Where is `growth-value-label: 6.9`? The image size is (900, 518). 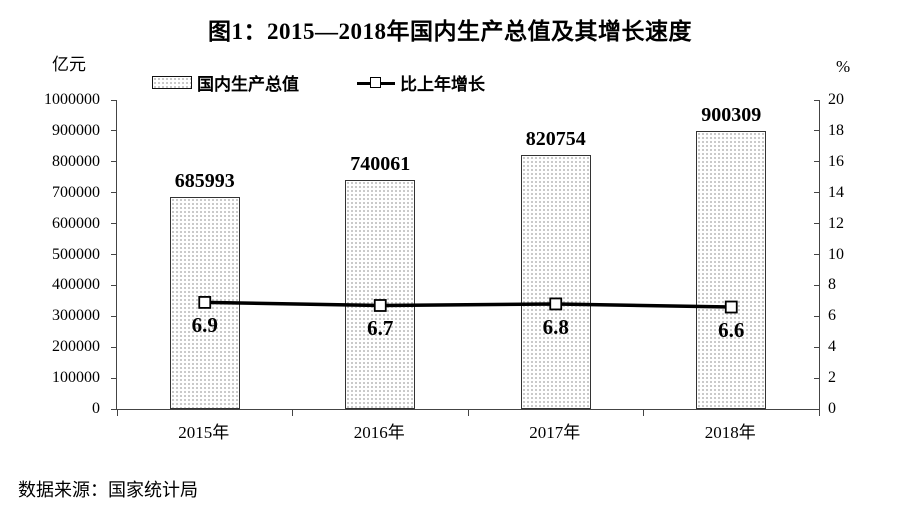
growth-value-label: 6.9 is located at coordinates (204, 325).